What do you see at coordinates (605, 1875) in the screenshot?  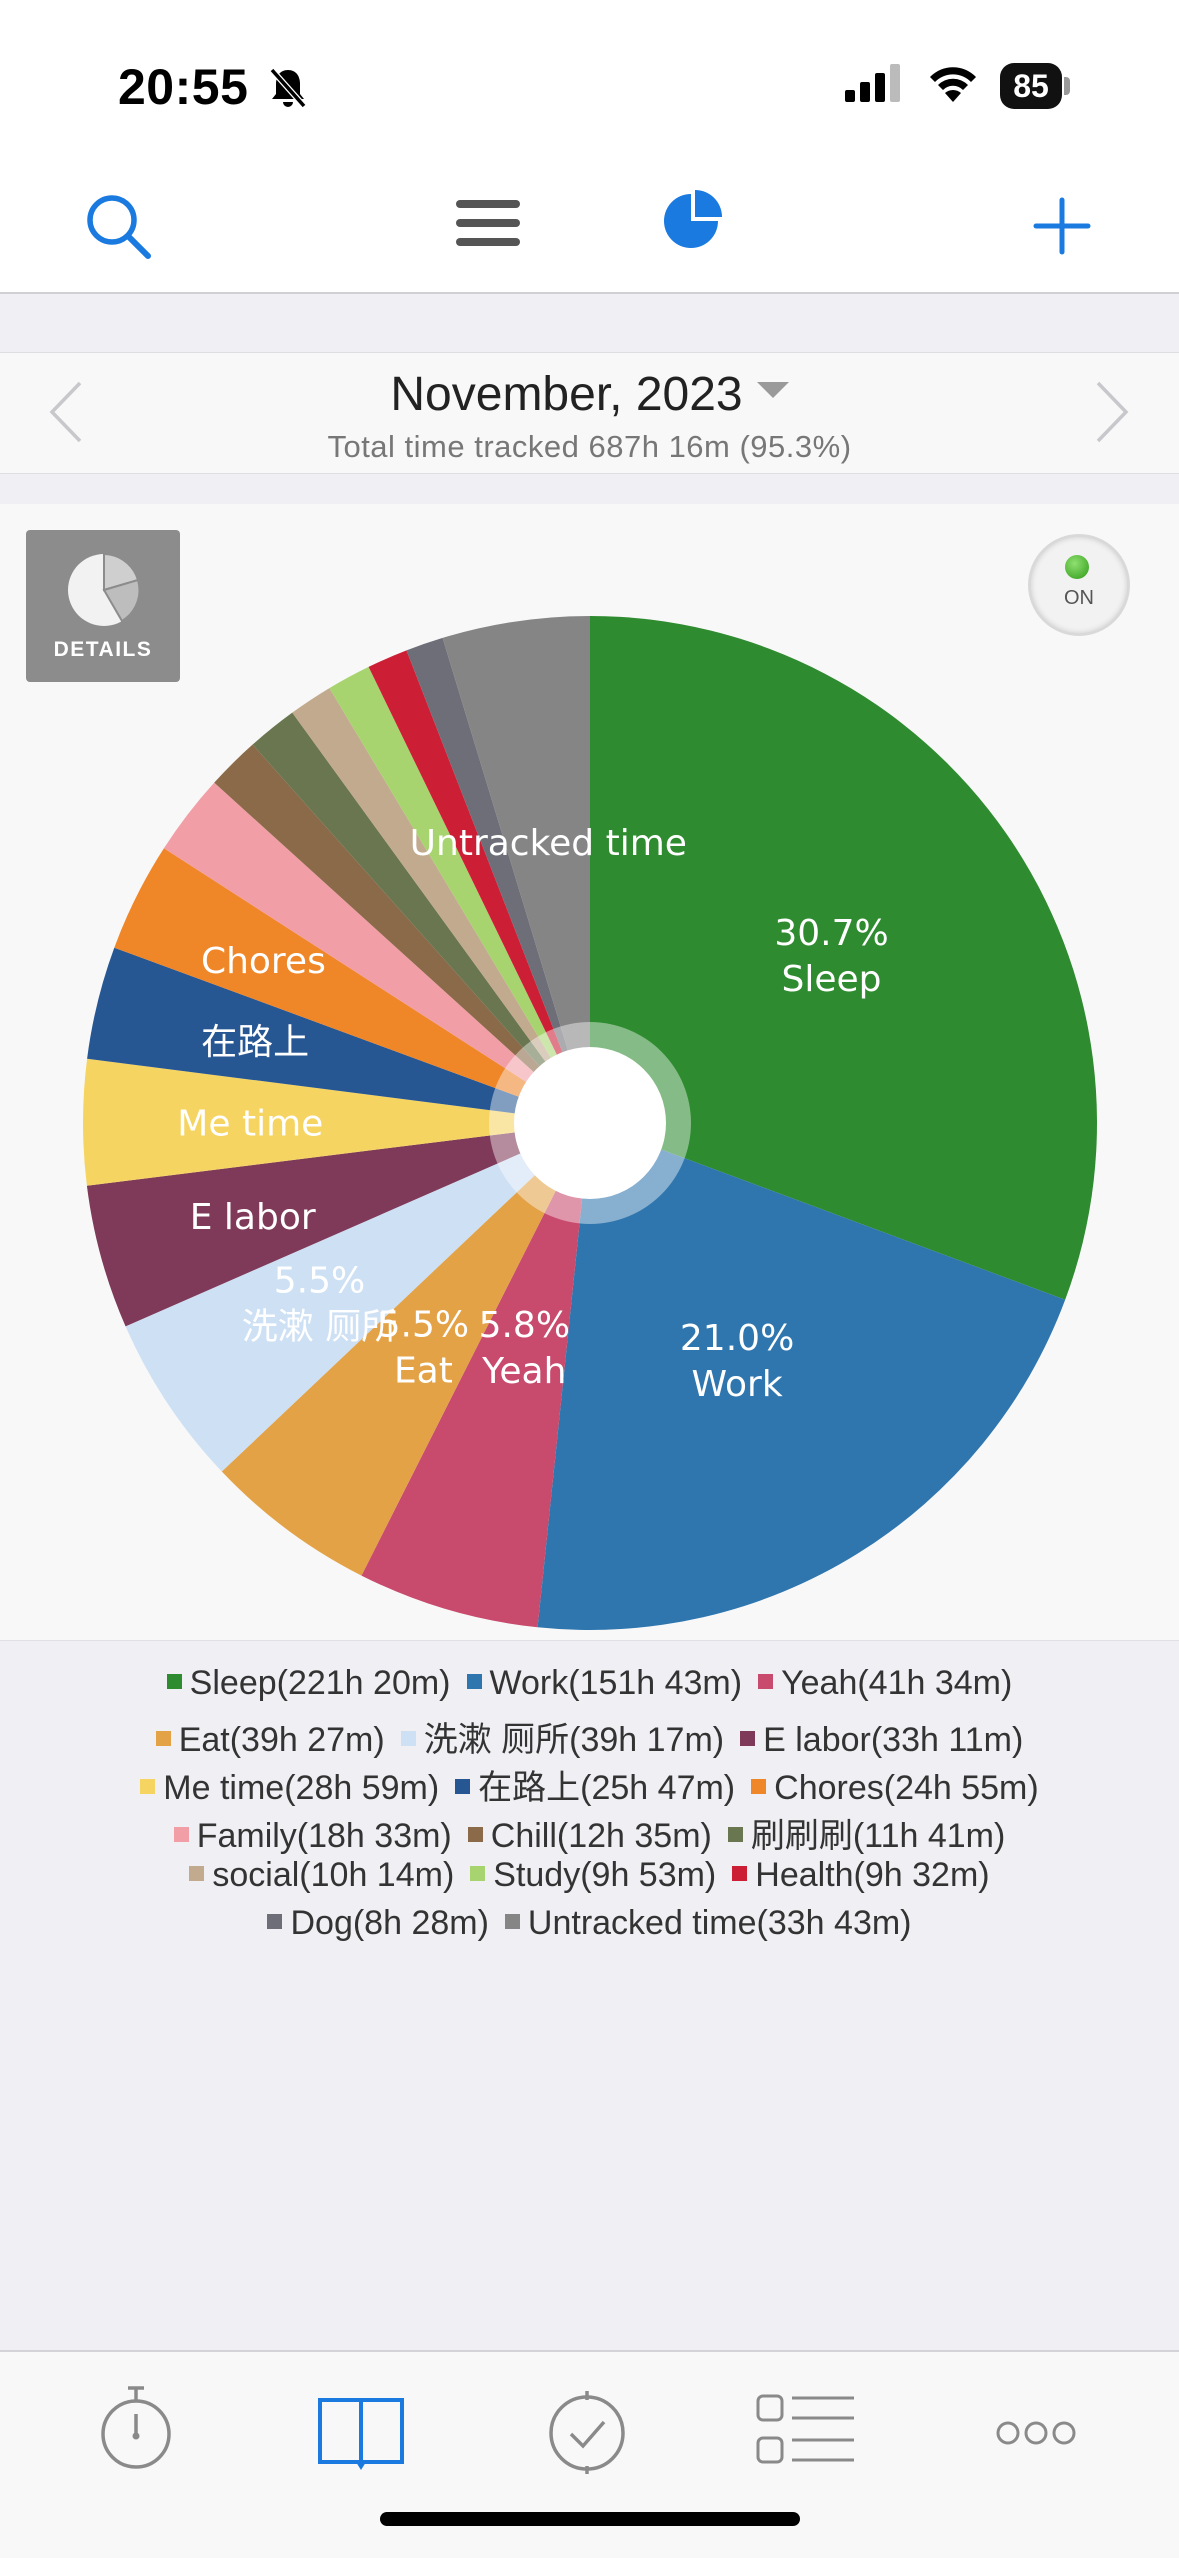 I see `legend-label: Study(9h 53m)` at bounding box center [605, 1875].